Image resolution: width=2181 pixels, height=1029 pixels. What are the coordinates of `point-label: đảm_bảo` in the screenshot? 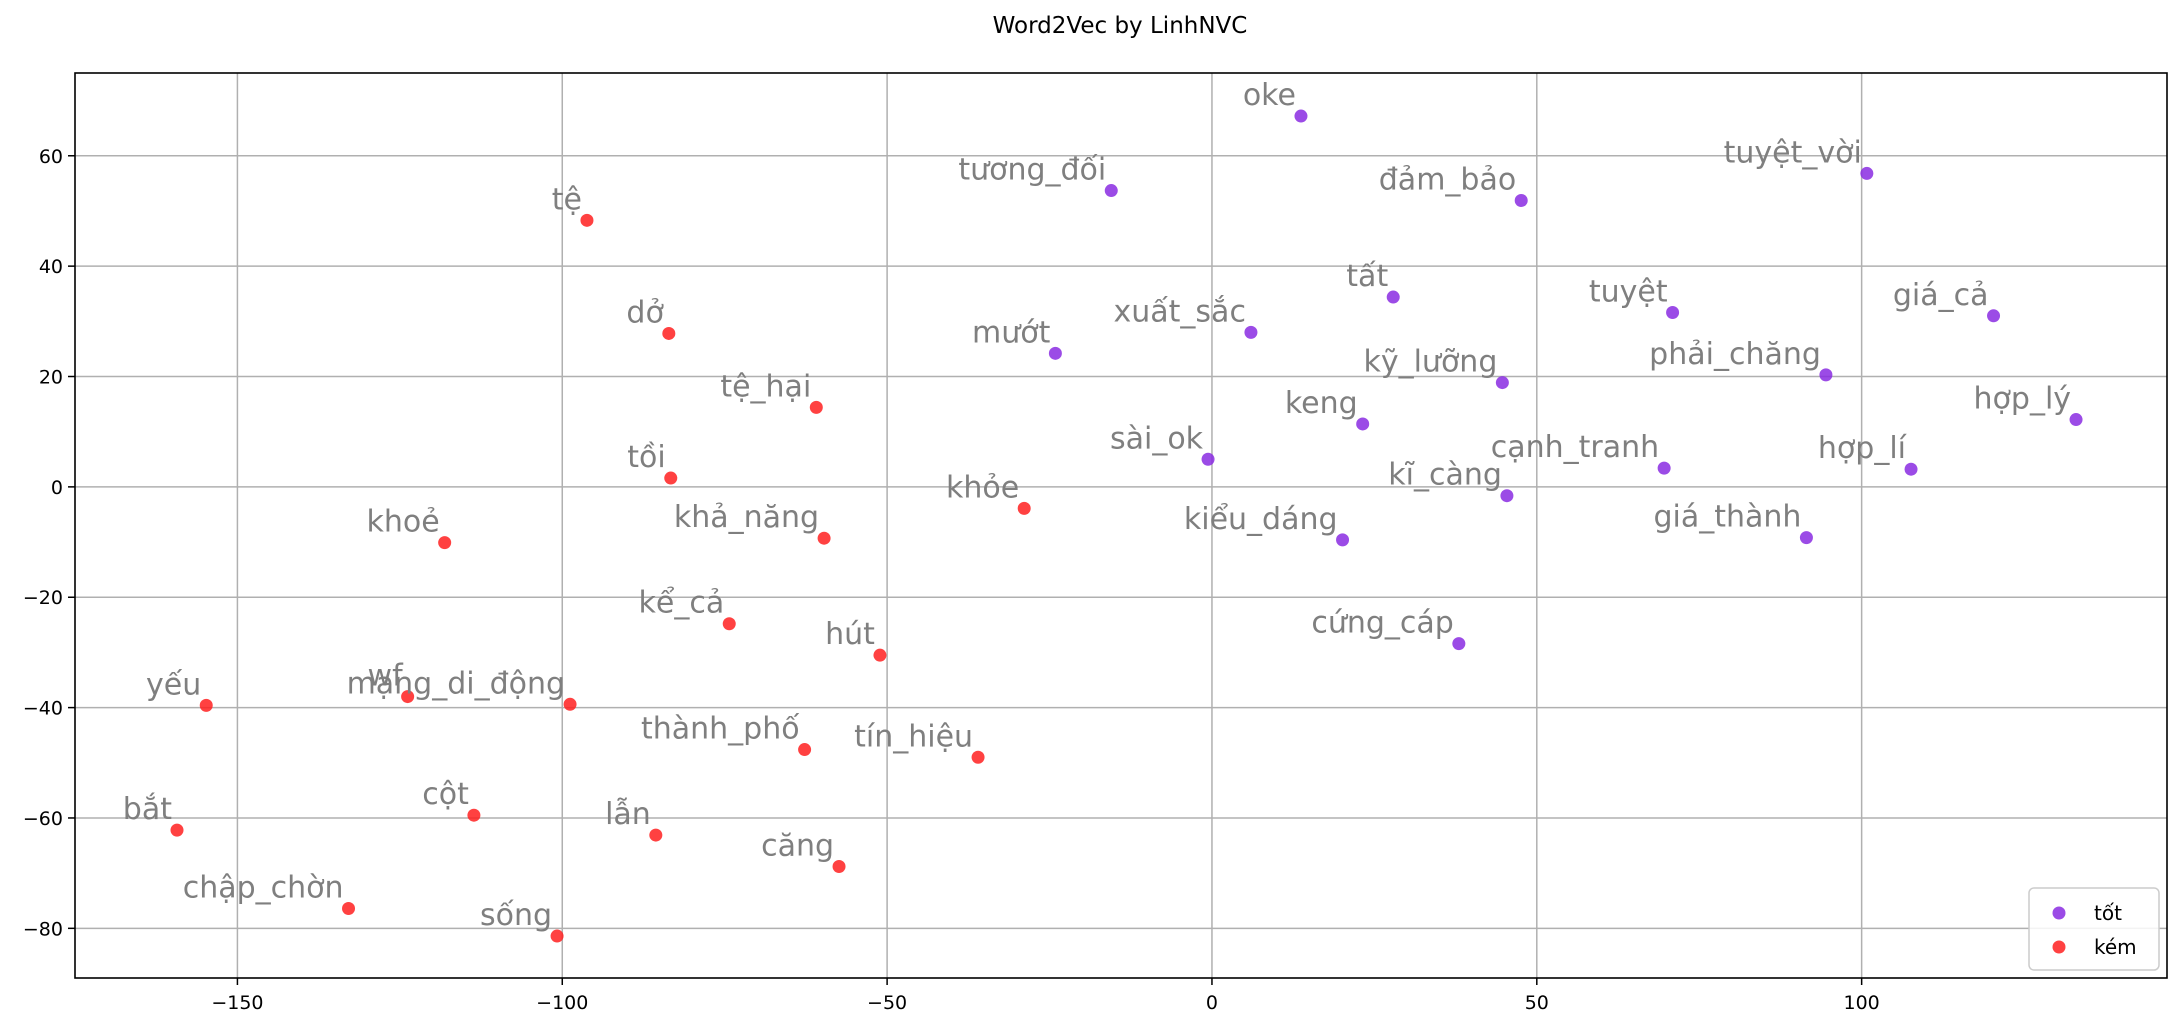 It's located at (1447, 179).